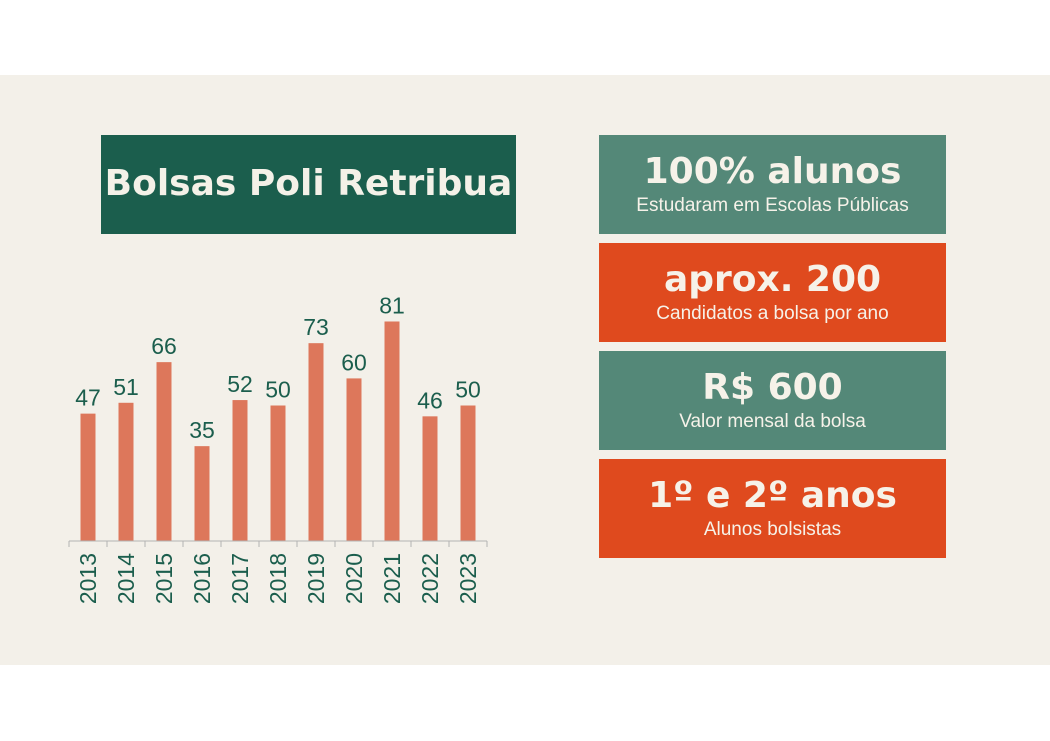  I want to click on tick-label: 2023, so click(468, 578).